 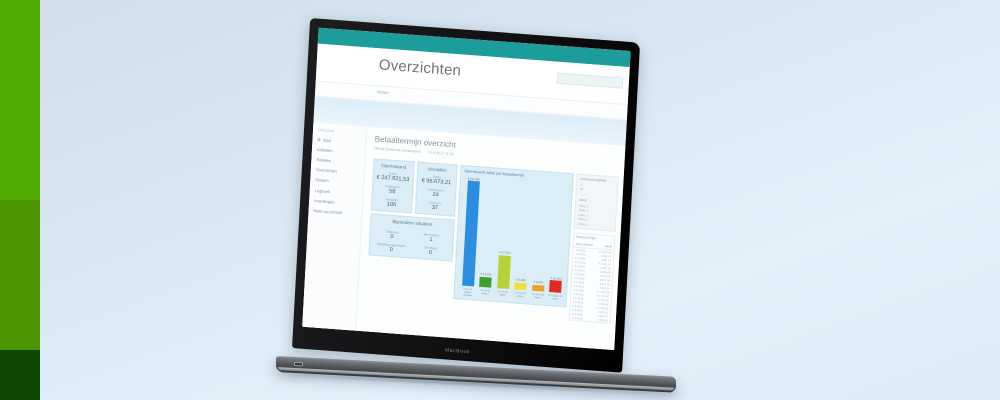 I want to click on chart-bar-group: € 16.283, so click(x=558, y=237).